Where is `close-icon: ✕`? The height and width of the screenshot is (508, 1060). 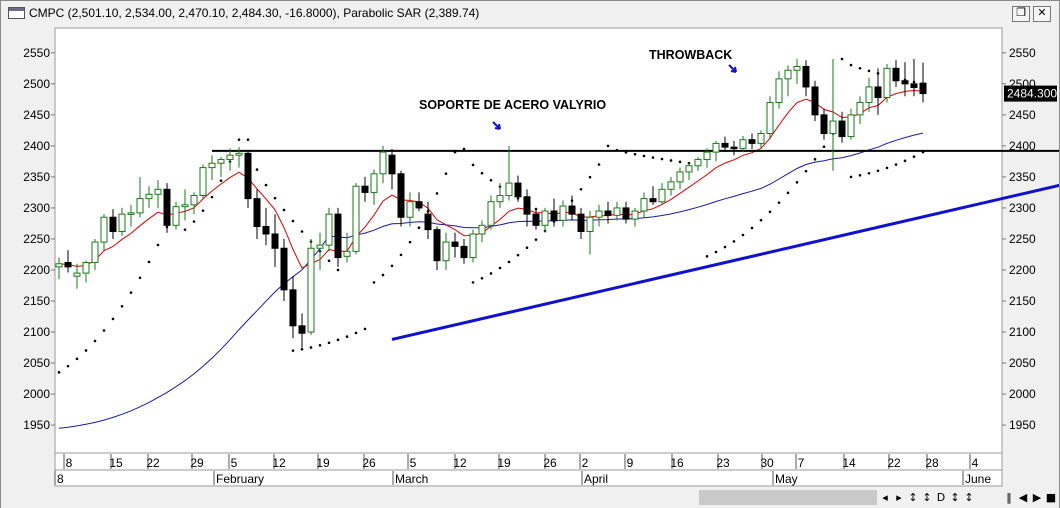 close-icon: ✕ is located at coordinates (1042, 14).